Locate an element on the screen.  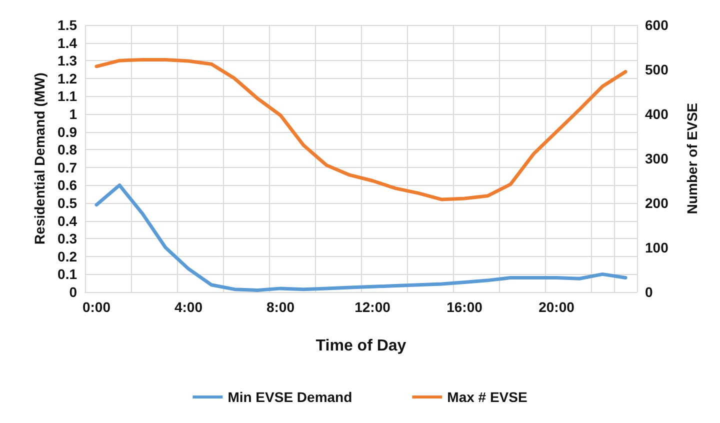
y-tick-label: 0.6 is located at coordinates (68, 185).